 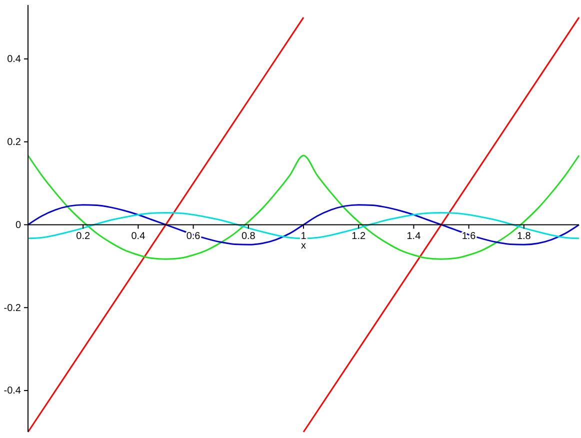 What do you see at coordinates (359, 236) in the screenshot?
I see `x-tick-label: 1.2` at bounding box center [359, 236].